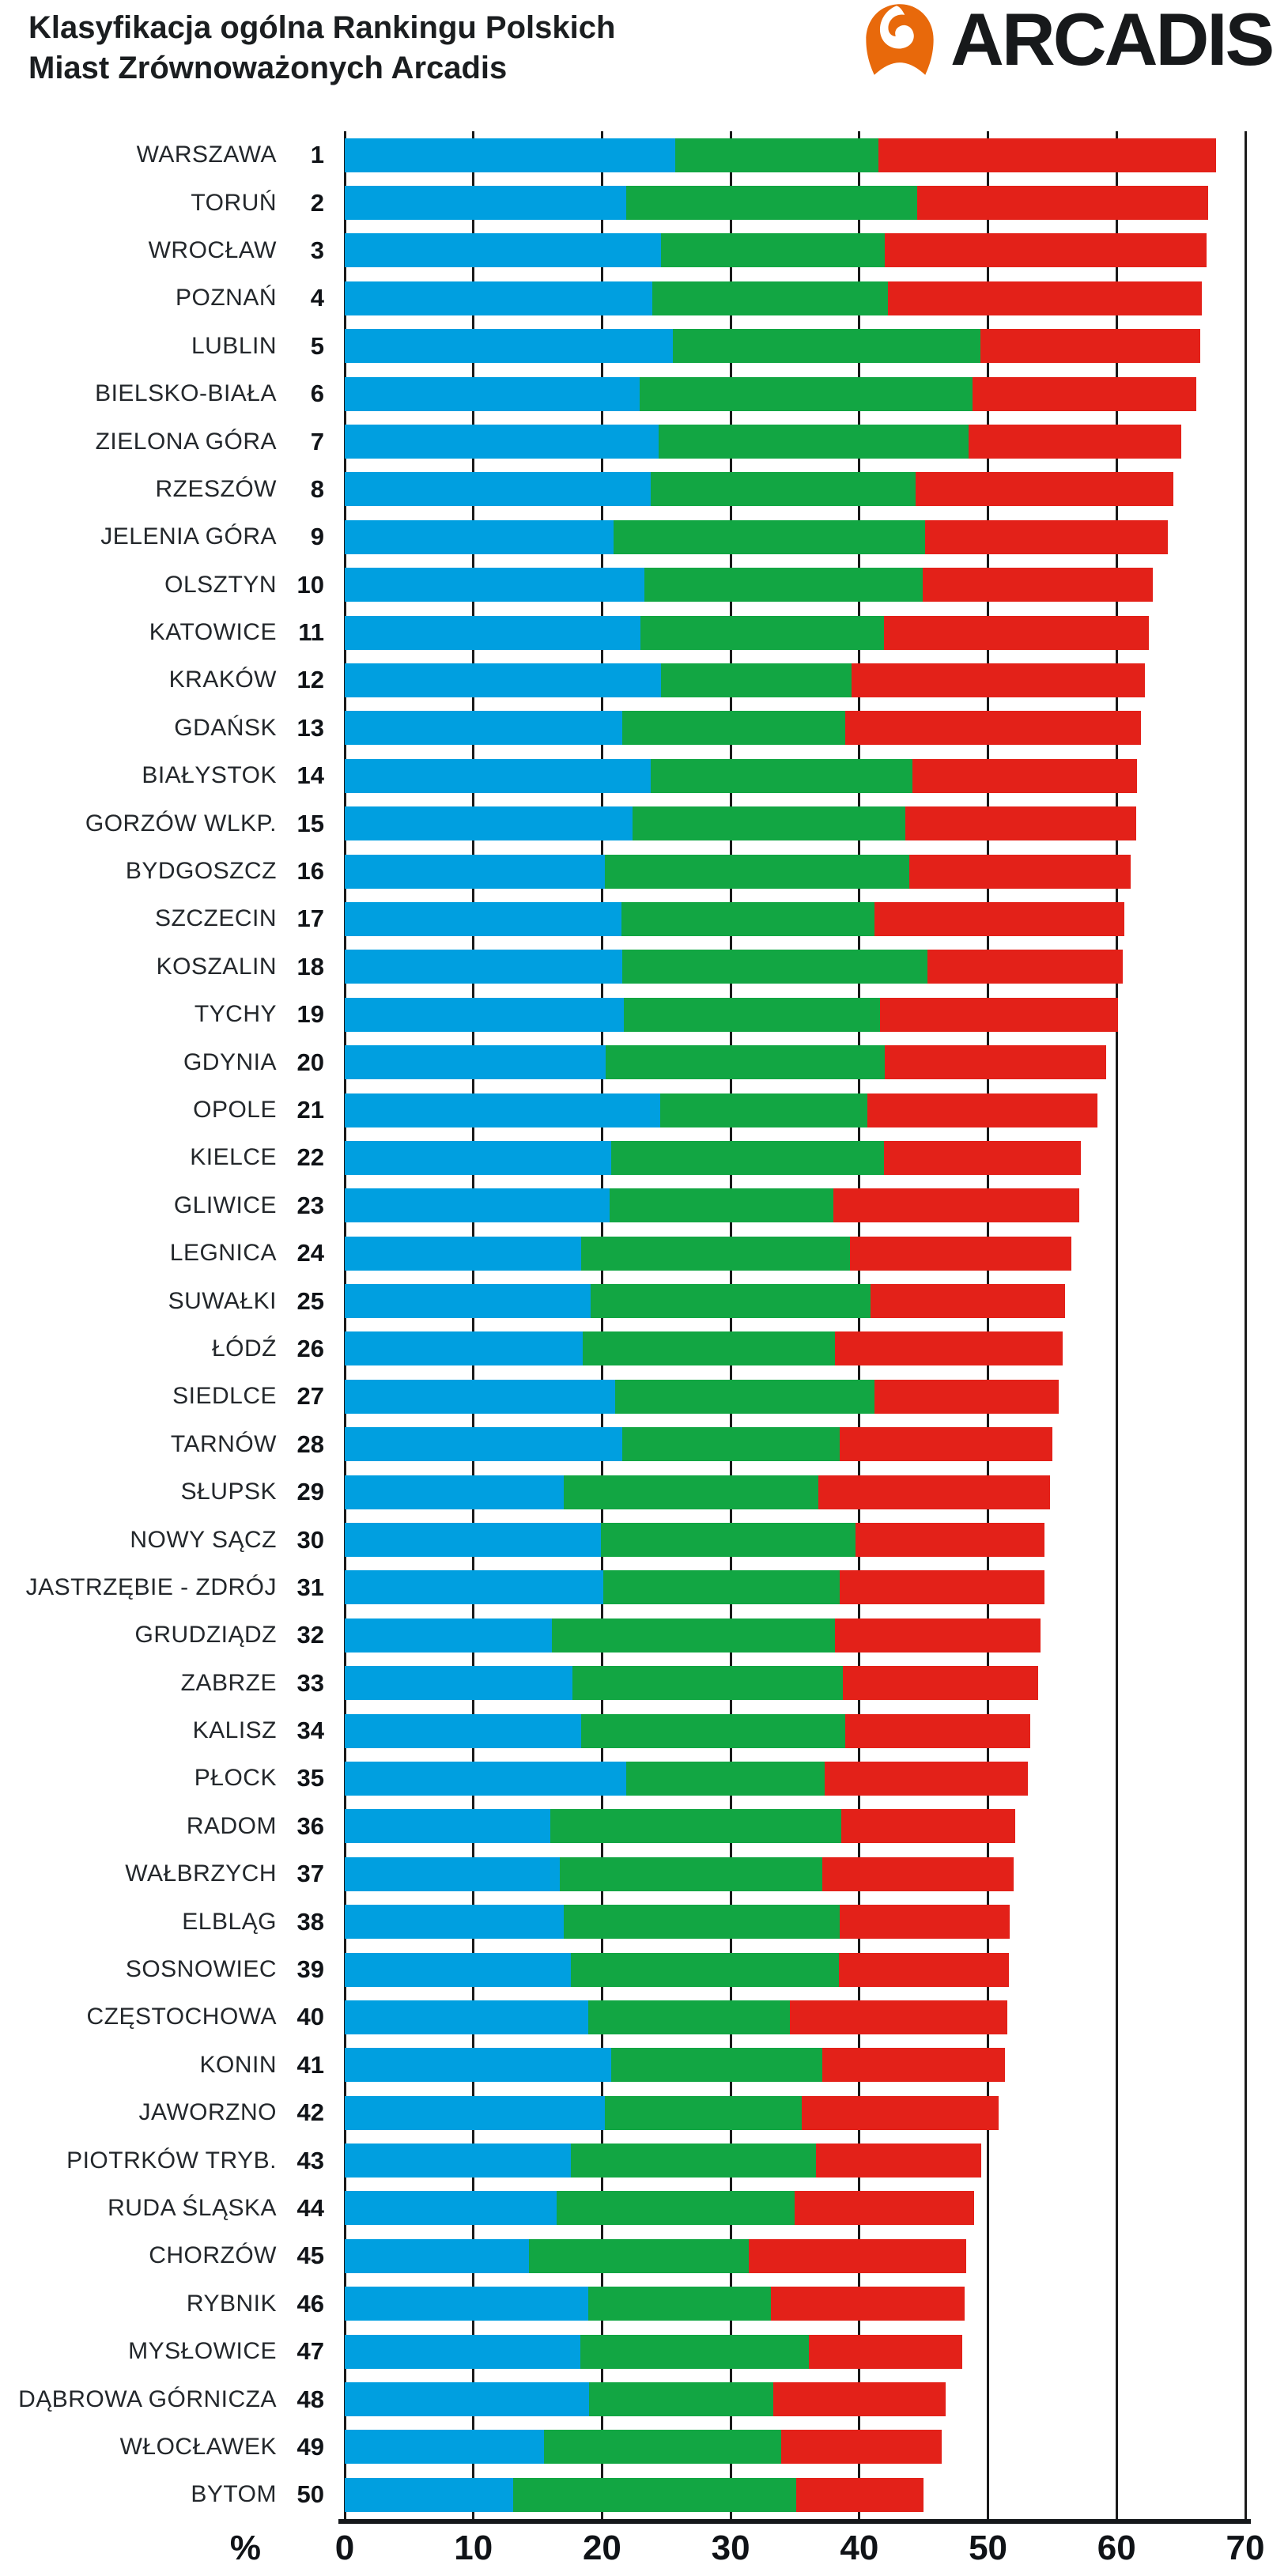 Image resolution: width=1288 pixels, height=2576 pixels. What do you see at coordinates (310, 2017) in the screenshot?
I see `rank-label: 40` at bounding box center [310, 2017].